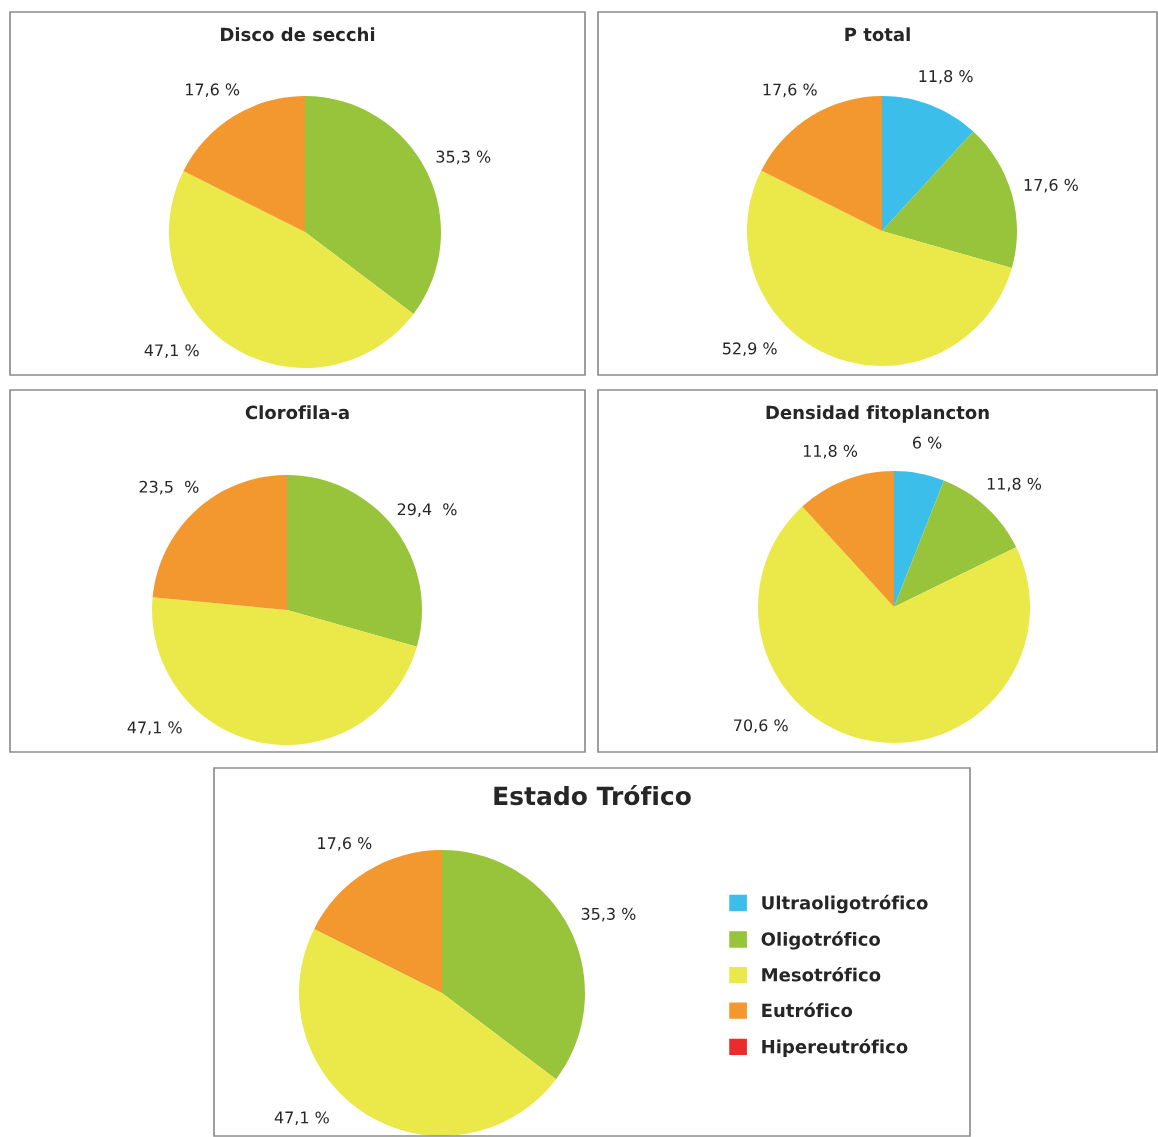  What do you see at coordinates (821, 940) in the screenshot?
I see `legend-label: Oligotrófico` at bounding box center [821, 940].